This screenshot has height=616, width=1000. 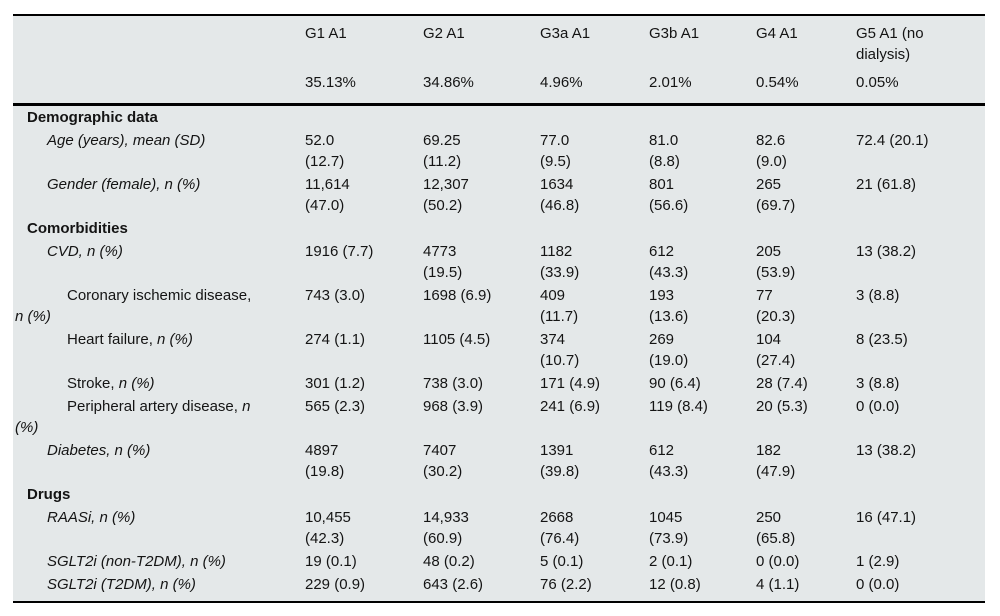 I want to click on row-label-part: CVD, n (%), so click(x=85, y=251).